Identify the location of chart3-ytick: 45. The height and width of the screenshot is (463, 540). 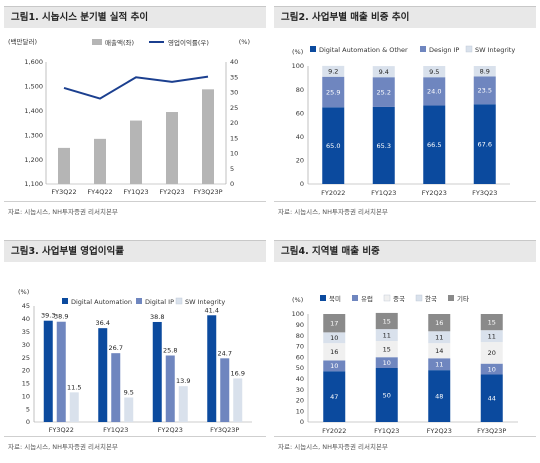
(26, 306).